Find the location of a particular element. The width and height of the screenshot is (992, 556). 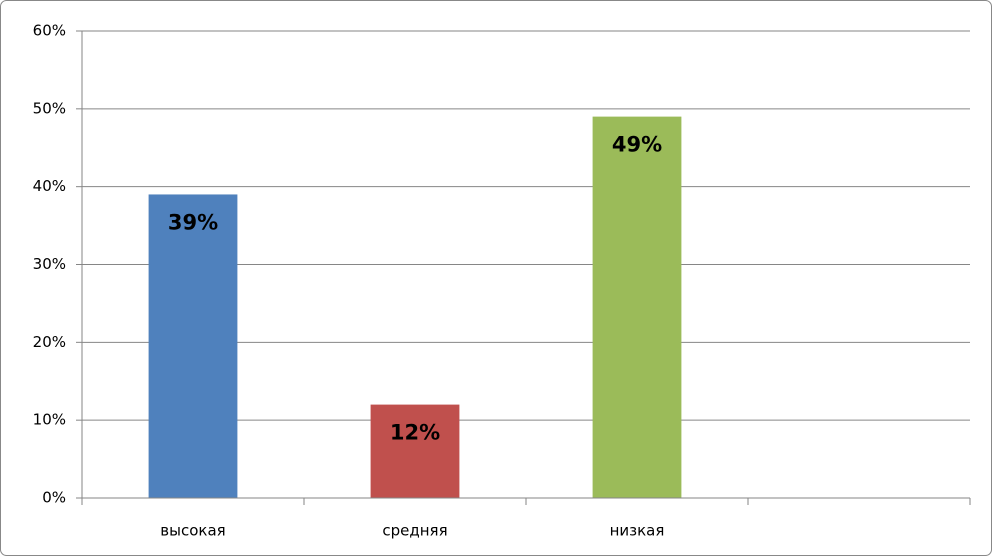

value-label: 39% is located at coordinates (193, 222).